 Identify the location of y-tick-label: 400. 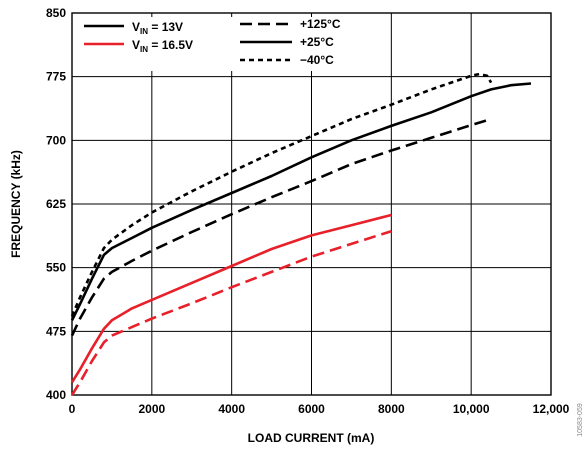
(56, 395).